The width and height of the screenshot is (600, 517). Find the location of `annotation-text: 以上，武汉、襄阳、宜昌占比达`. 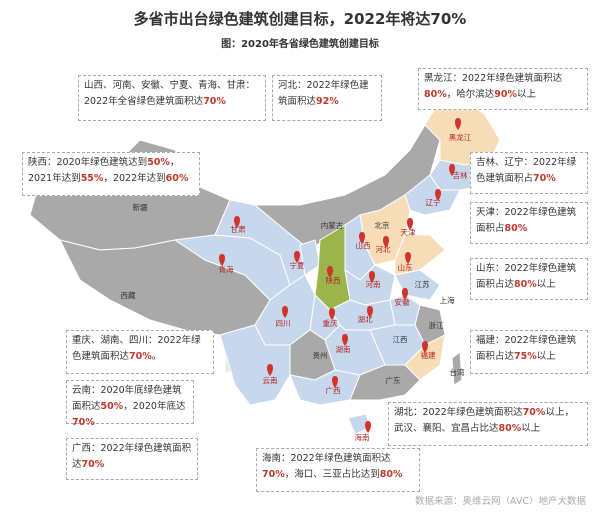

annotation-text: 以上，武汉、襄阳、宜昌占比达 is located at coordinates (484, 420).